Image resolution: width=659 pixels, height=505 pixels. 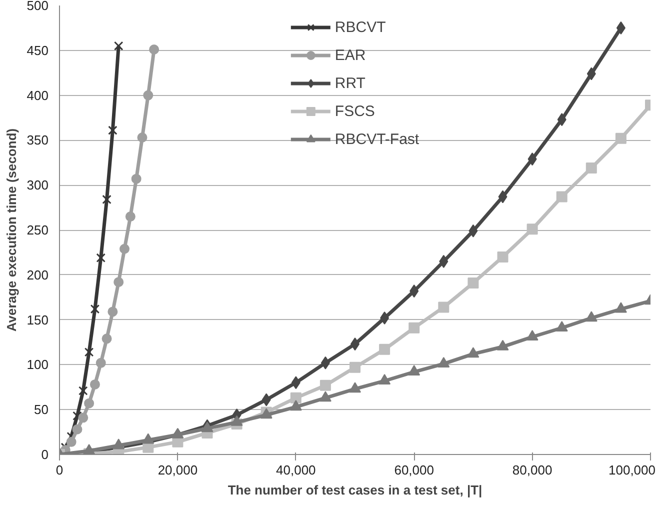 What do you see at coordinates (350, 55) in the screenshot?
I see `legend-label: EAR` at bounding box center [350, 55].